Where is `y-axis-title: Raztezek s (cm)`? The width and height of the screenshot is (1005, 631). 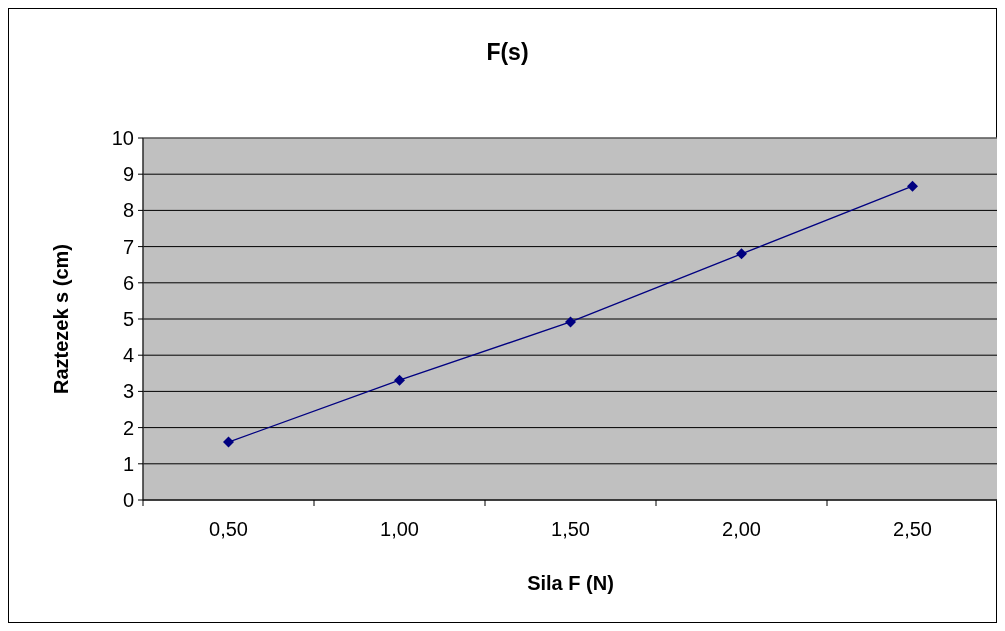
y-axis-title: Raztezek s (cm) is located at coordinates (61, 319).